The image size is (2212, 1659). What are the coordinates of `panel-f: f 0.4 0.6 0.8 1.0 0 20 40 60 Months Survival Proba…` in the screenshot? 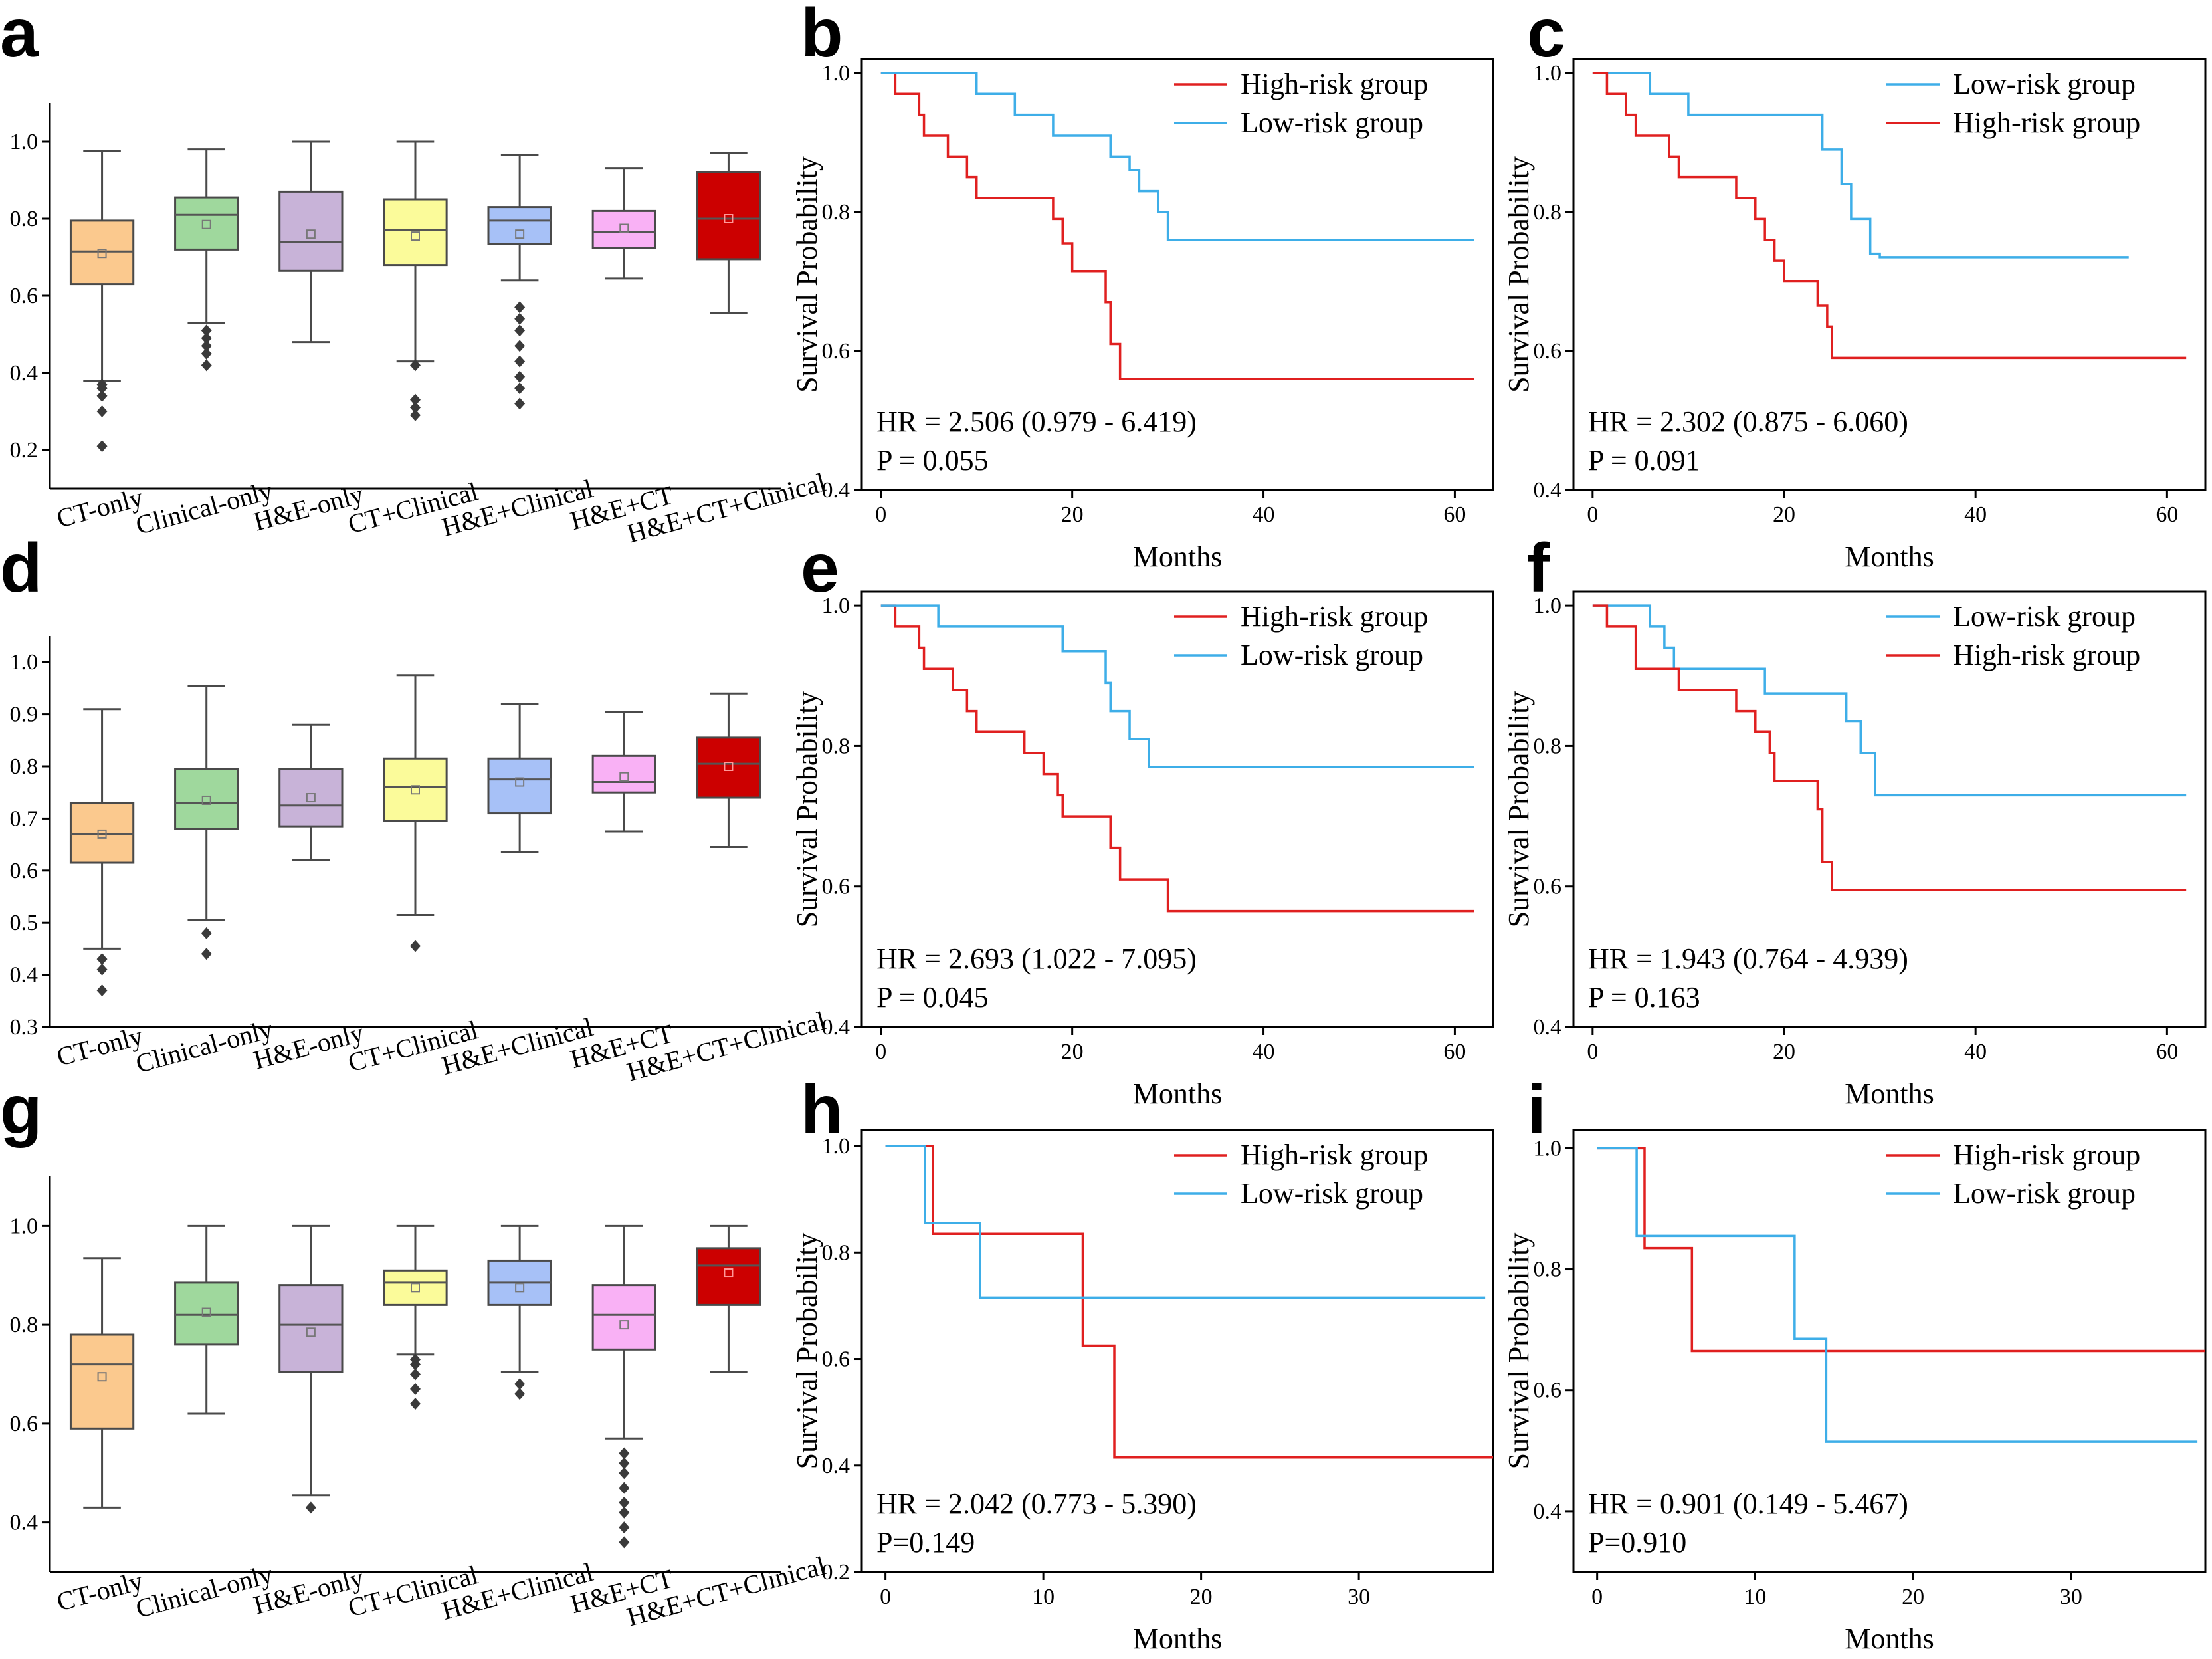 It's located at (1855, 820).